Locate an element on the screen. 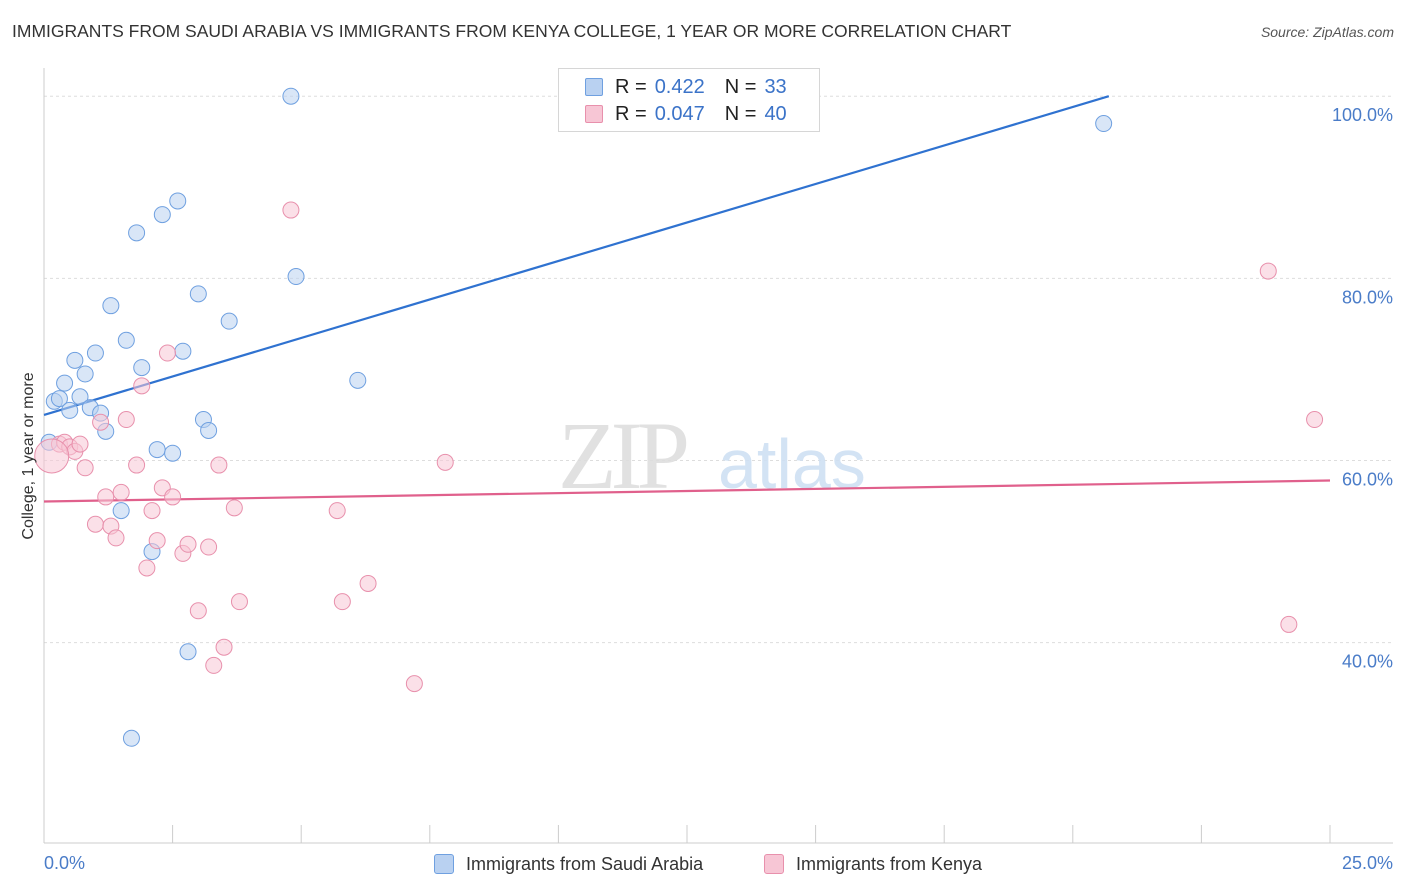 The image size is (1406, 892). y-tick-label: 100.0% is located at coordinates (1362, 115).